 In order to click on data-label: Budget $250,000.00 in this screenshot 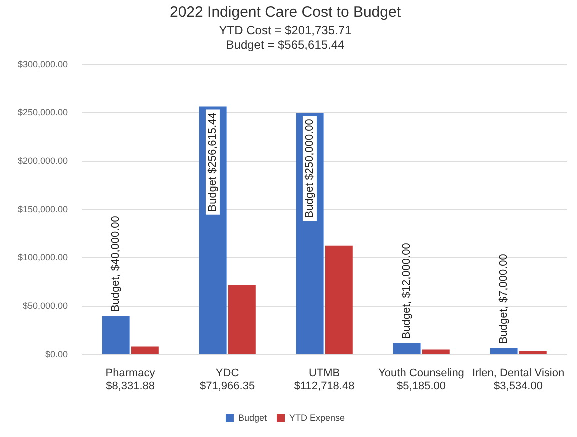, I will do `click(310, 168)`.